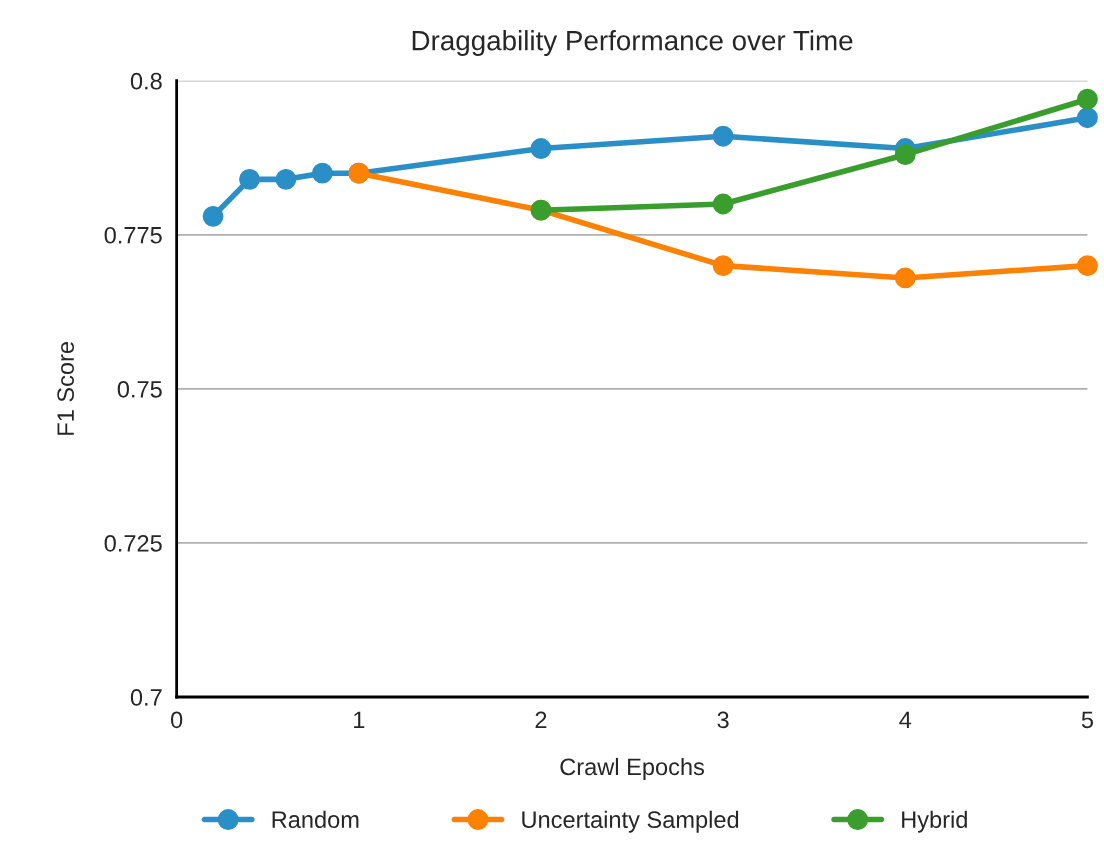 Image resolution: width=1104 pixels, height=850 pixels. Describe the element at coordinates (146, 81) in the screenshot. I see `y-tick-label: 0.8` at that location.